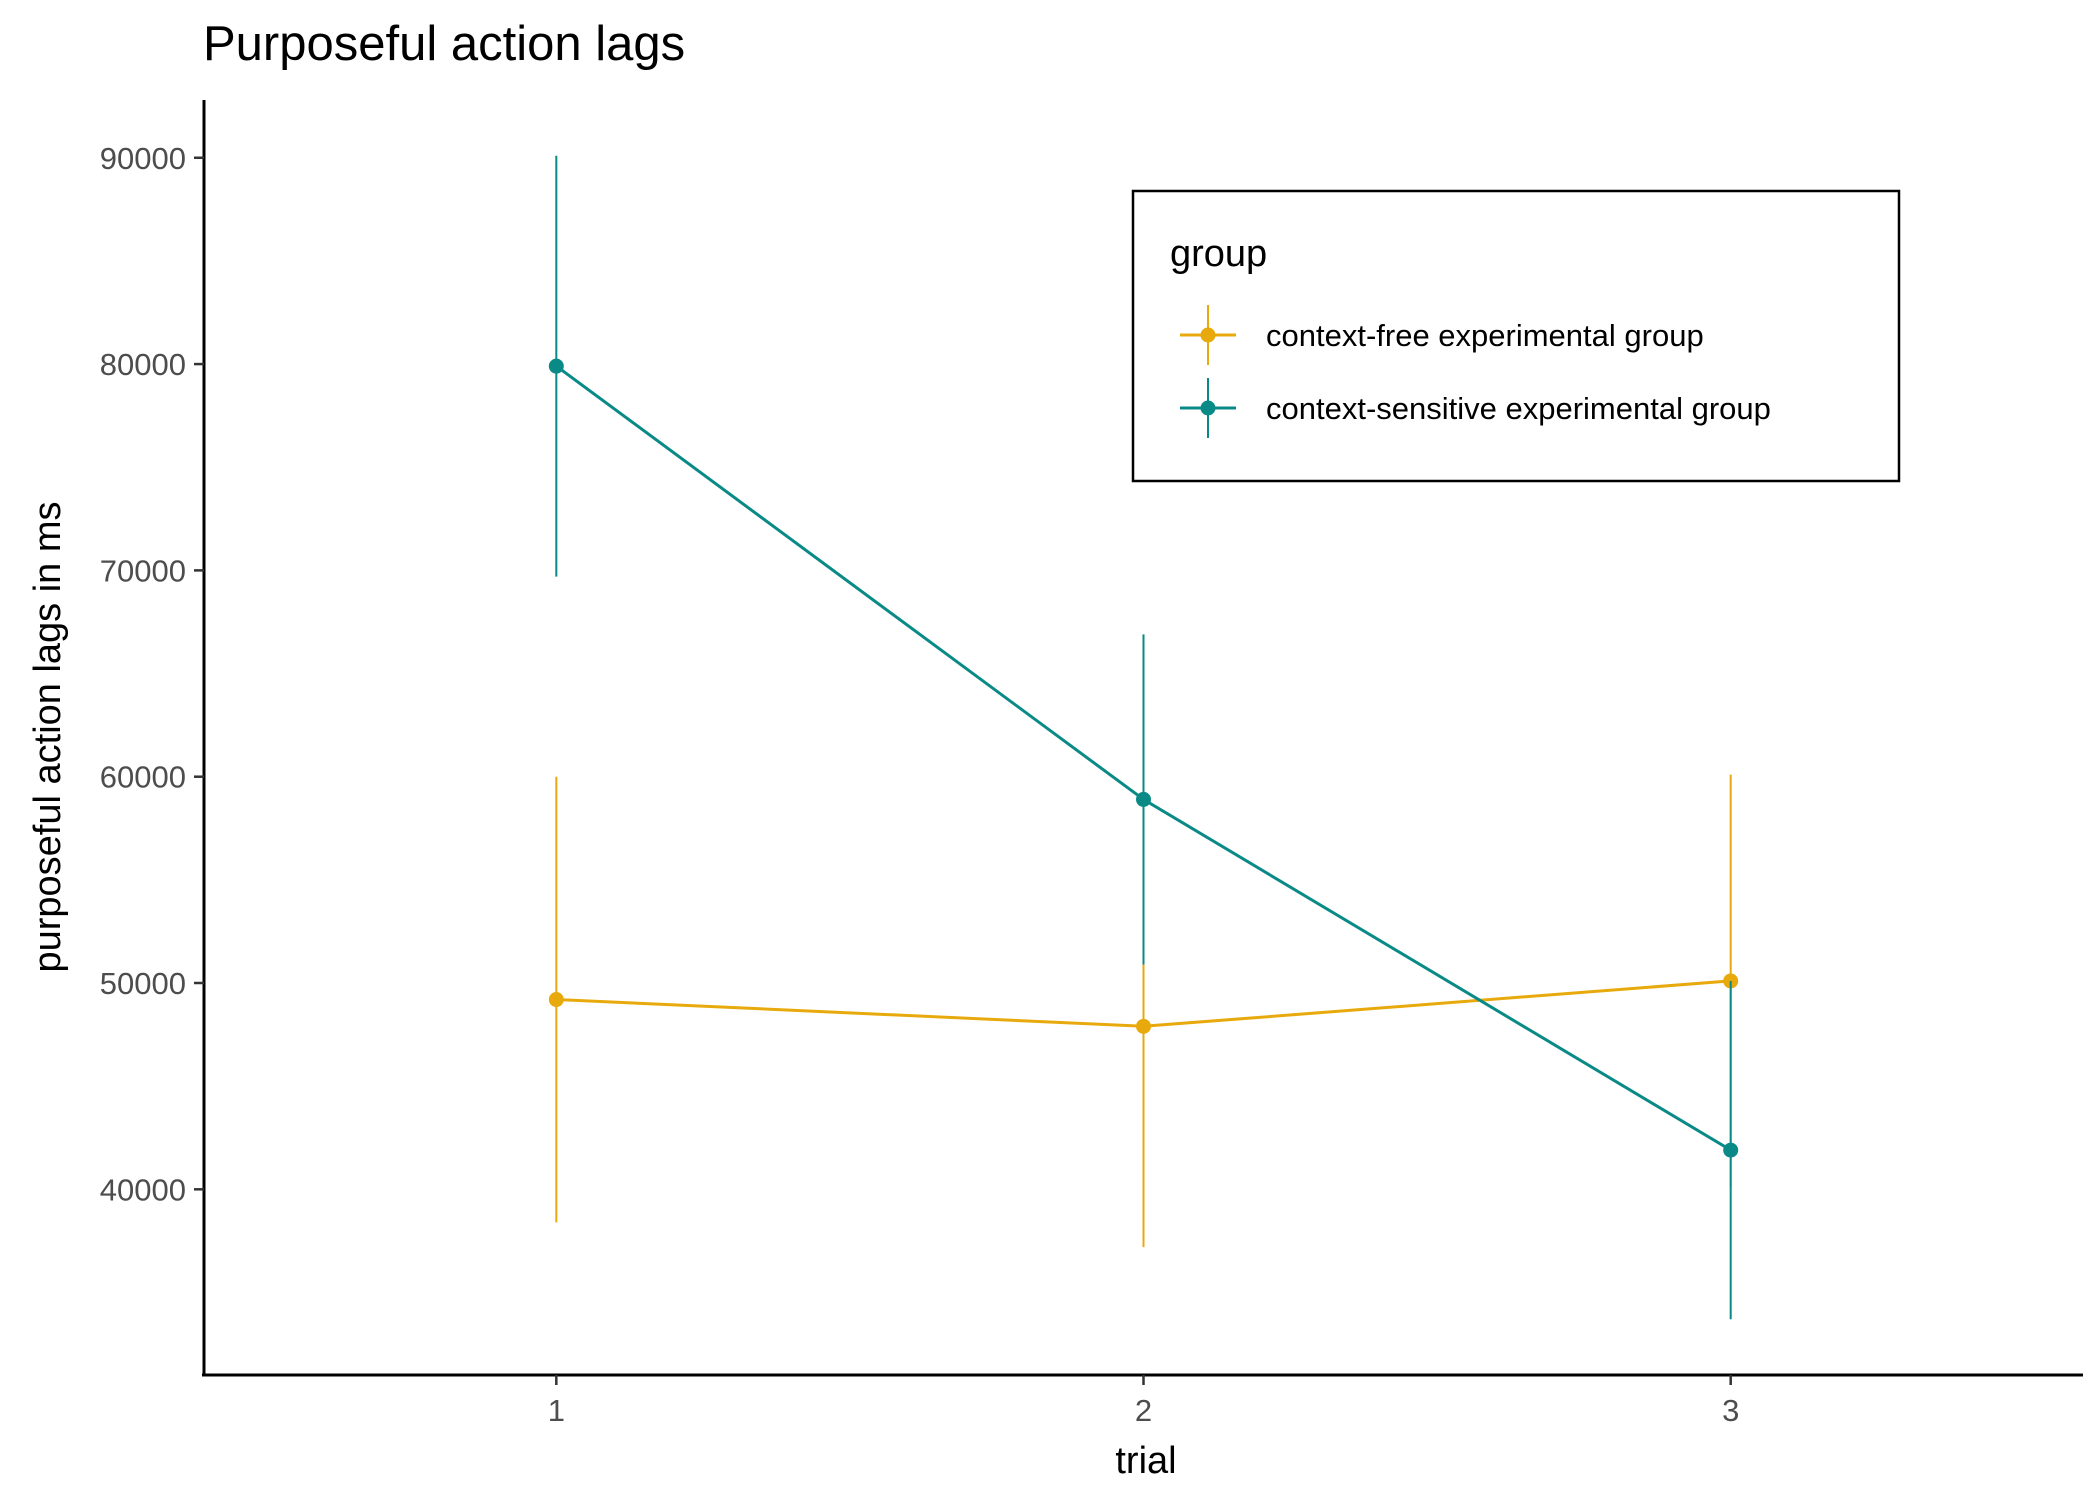 The image size is (2100, 1500). I want to click on chart-title: Purposeful action lags, so click(444, 44).